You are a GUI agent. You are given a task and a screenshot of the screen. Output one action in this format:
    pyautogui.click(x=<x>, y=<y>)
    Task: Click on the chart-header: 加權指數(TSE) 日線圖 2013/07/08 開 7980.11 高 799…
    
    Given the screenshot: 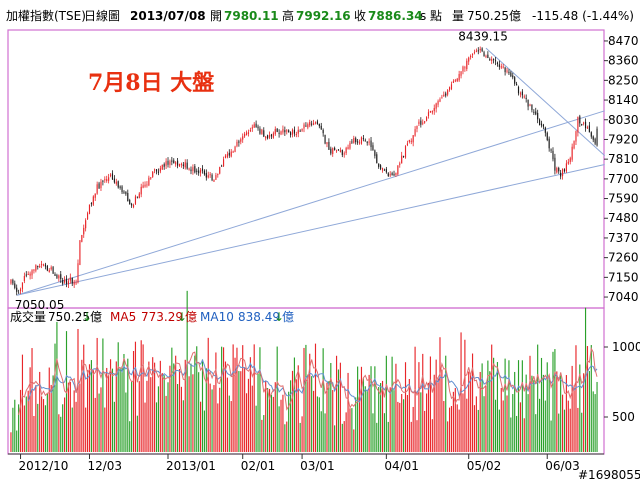 What is the action you would take?
    pyautogui.click(x=320, y=15)
    